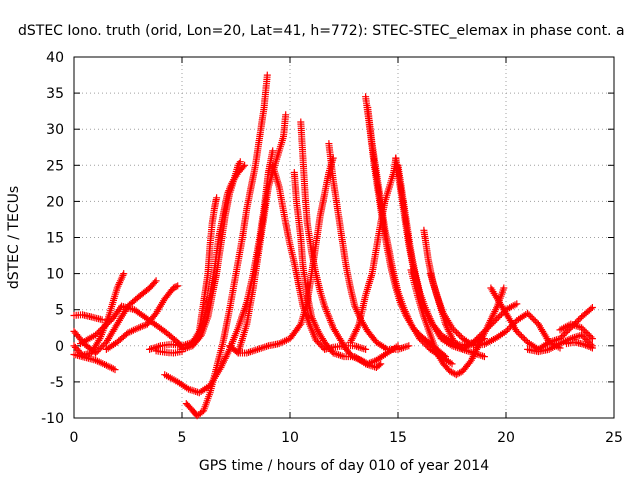 This screenshot has height=480, width=640. I want to click on y-tick-label: 25, so click(55, 166).